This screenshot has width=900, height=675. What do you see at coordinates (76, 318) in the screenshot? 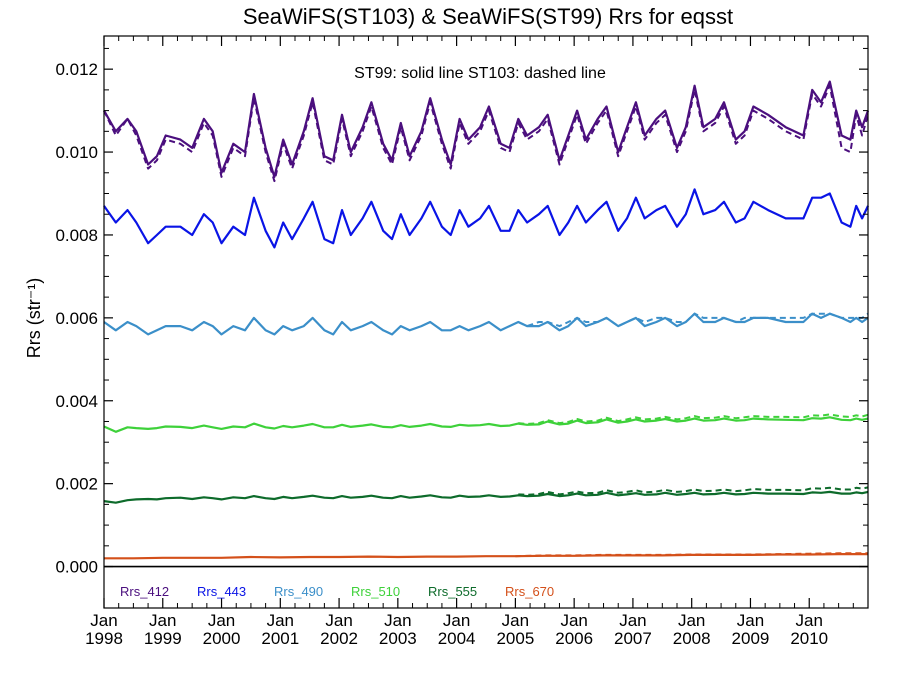
I see `y-tick-label: 0.006` at bounding box center [76, 318].